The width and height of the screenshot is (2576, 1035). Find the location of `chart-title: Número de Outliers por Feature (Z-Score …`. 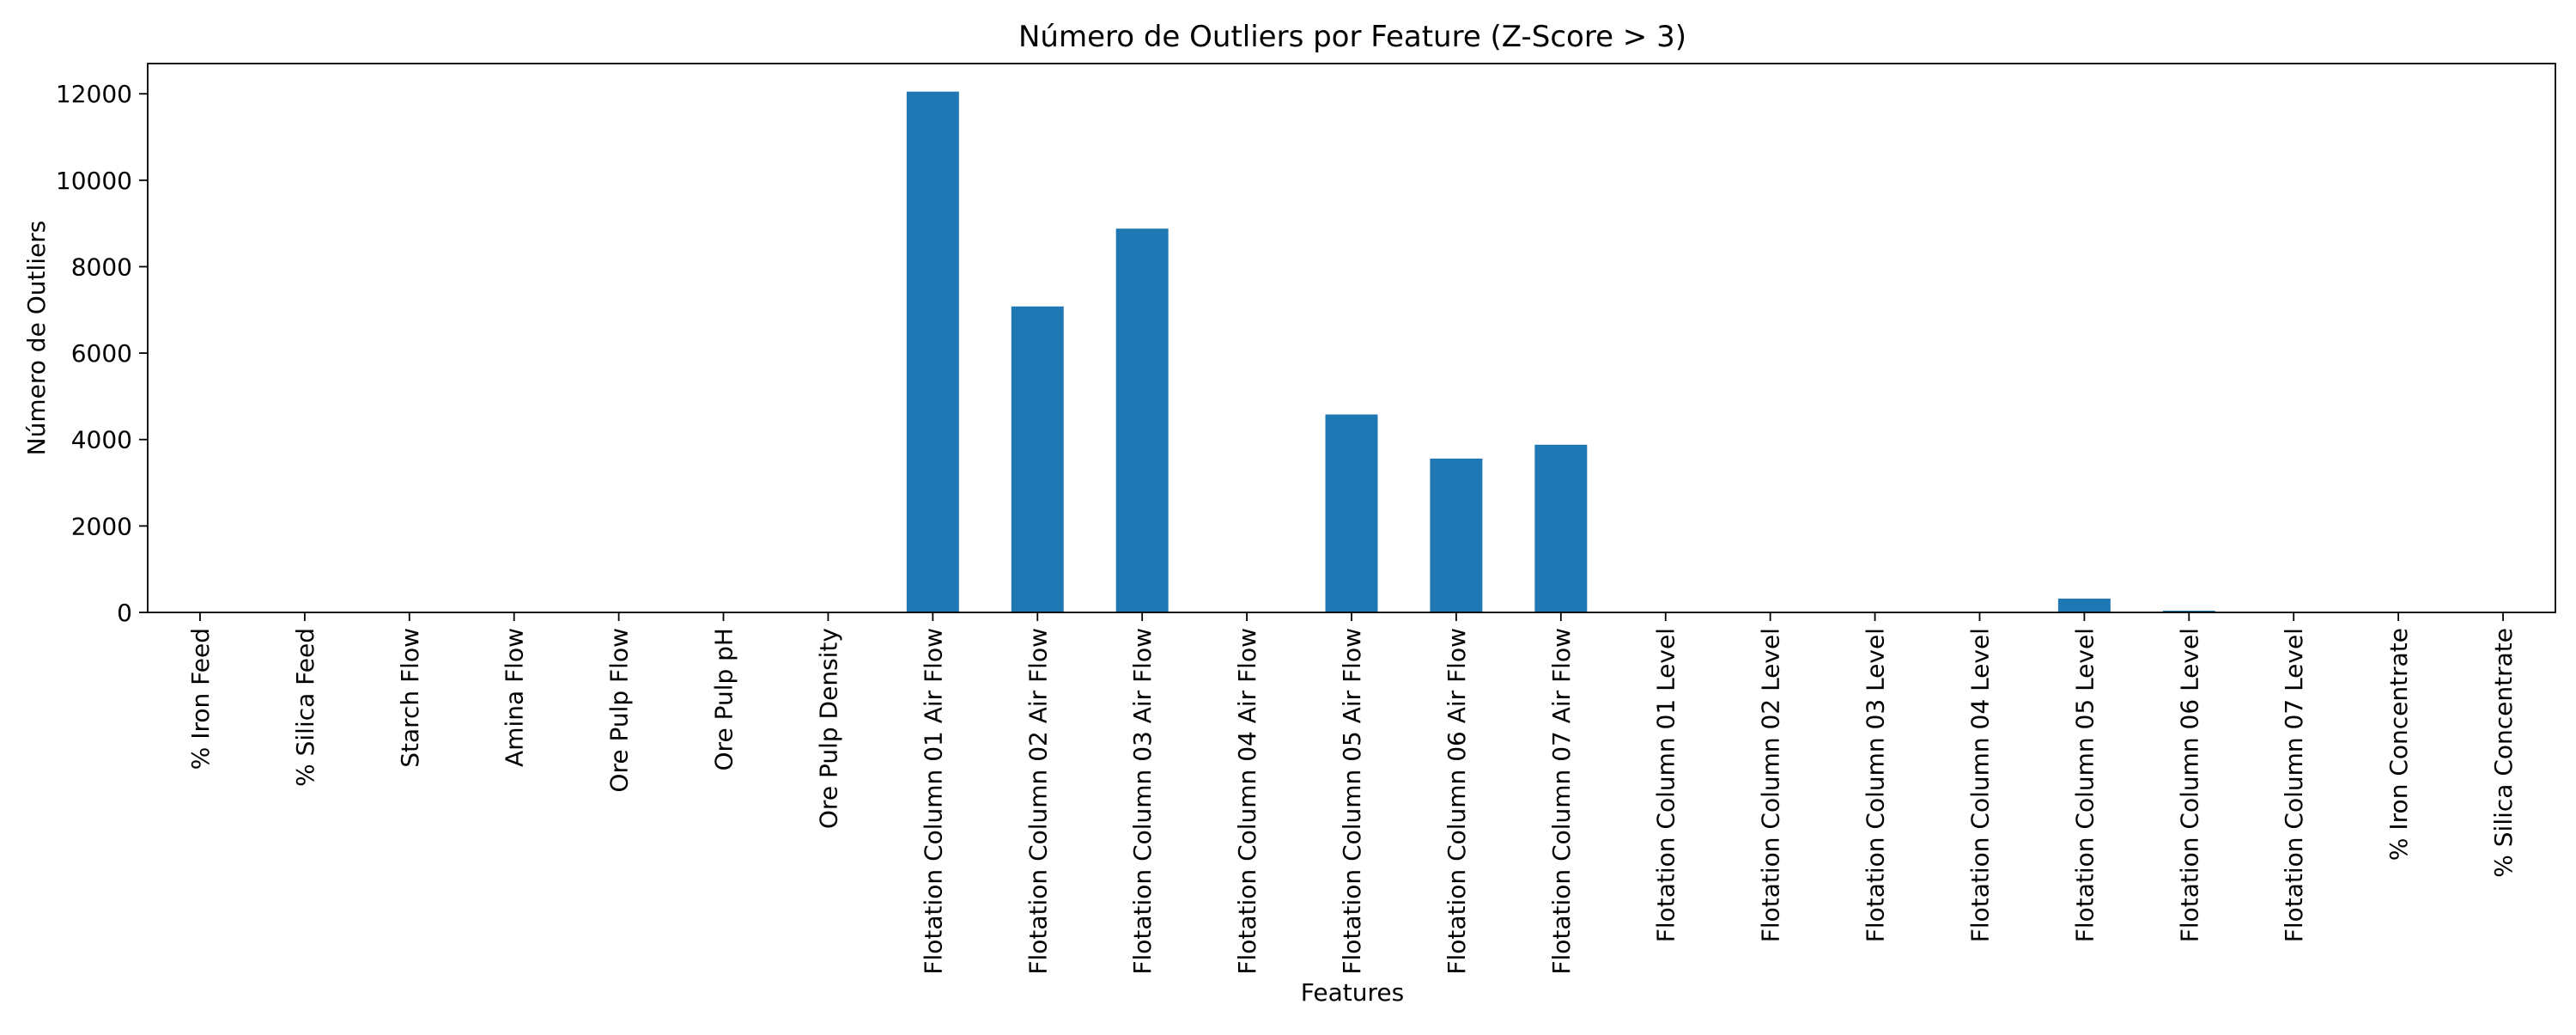

chart-title: Número de Outliers por Feature (Z-Score … is located at coordinates (1352, 37).